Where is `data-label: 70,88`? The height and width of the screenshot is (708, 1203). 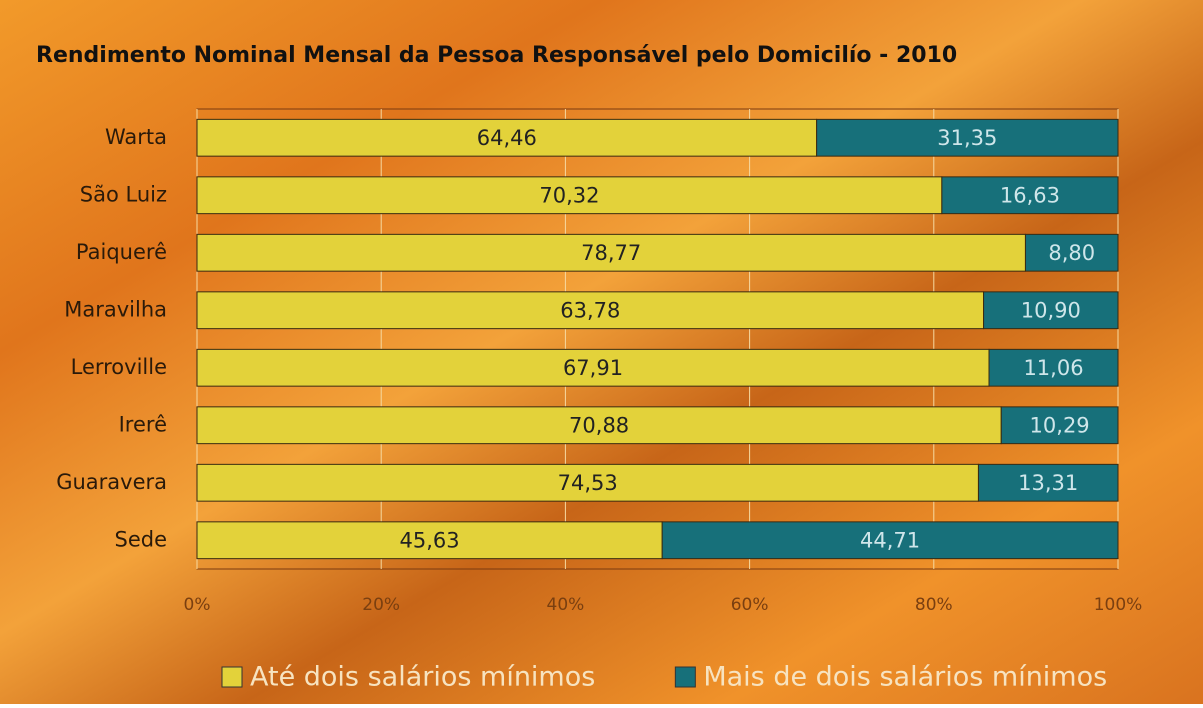 data-label: 70,88 is located at coordinates (599, 425).